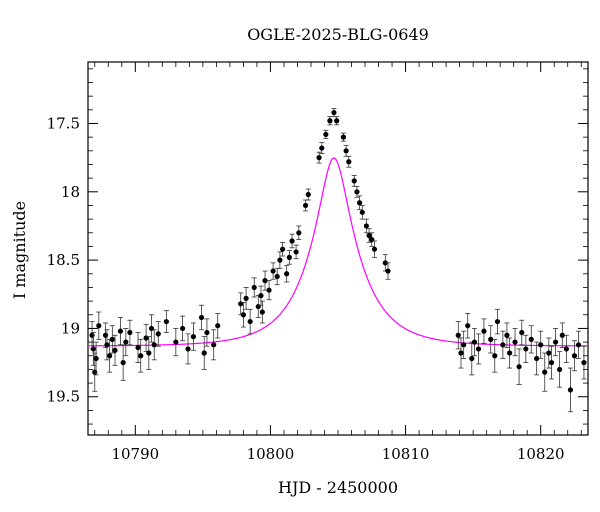 Image resolution: width=600 pixels, height=512 pixels. I want to click on x-axis-label: HJD - 2450000, so click(338, 487).